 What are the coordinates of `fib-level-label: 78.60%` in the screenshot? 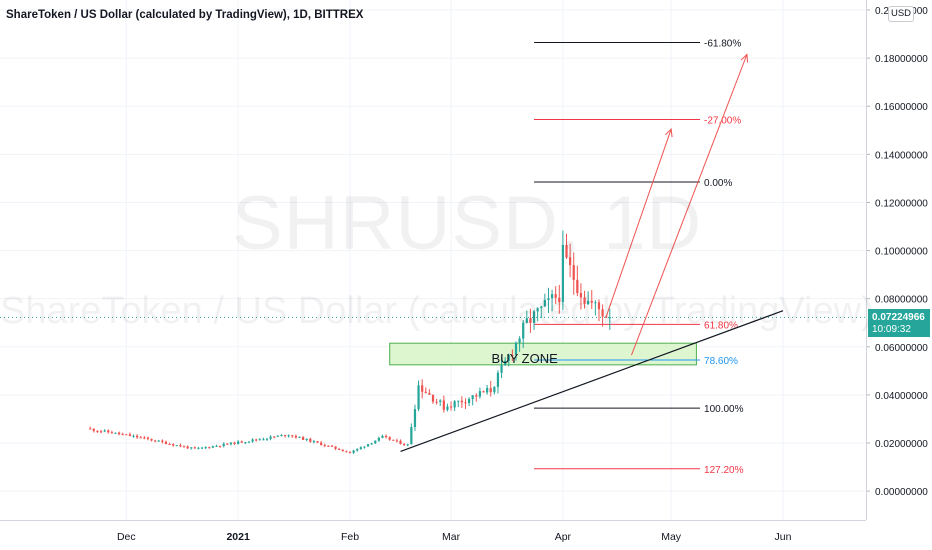 It's located at (721, 361).